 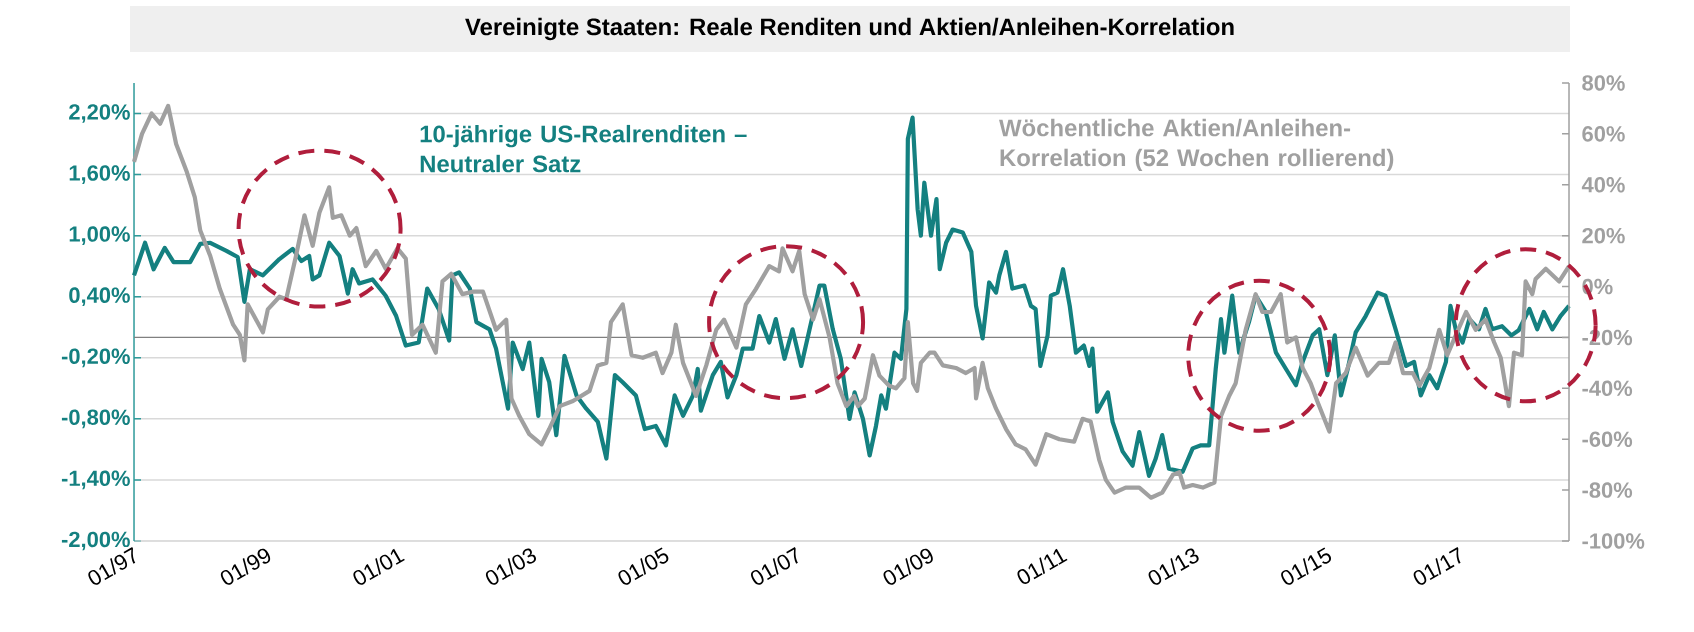 I want to click on y-tick-label: -1,40%, so click(x=95, y=480).